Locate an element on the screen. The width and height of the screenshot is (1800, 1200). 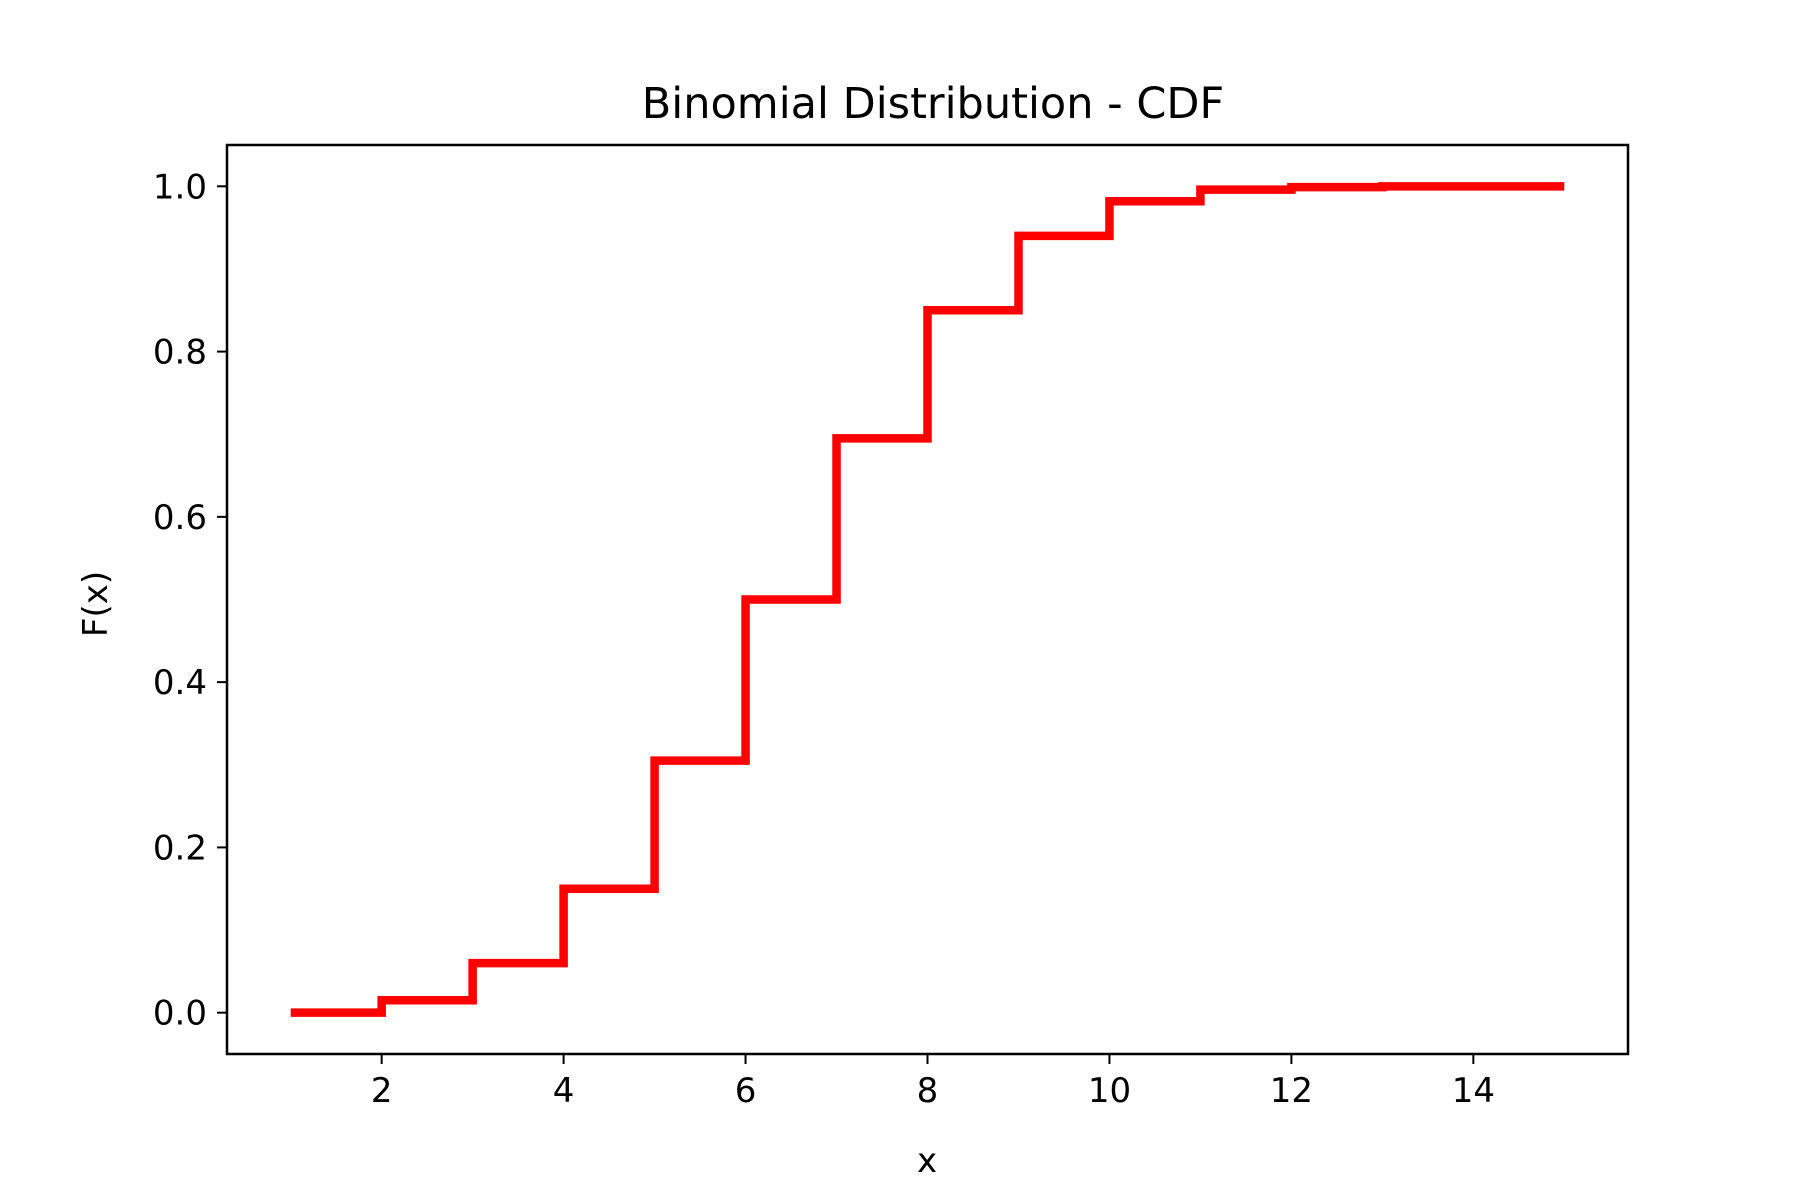
chart-title: Binomial Distribution - CDF is located at coordinates (933, 104).